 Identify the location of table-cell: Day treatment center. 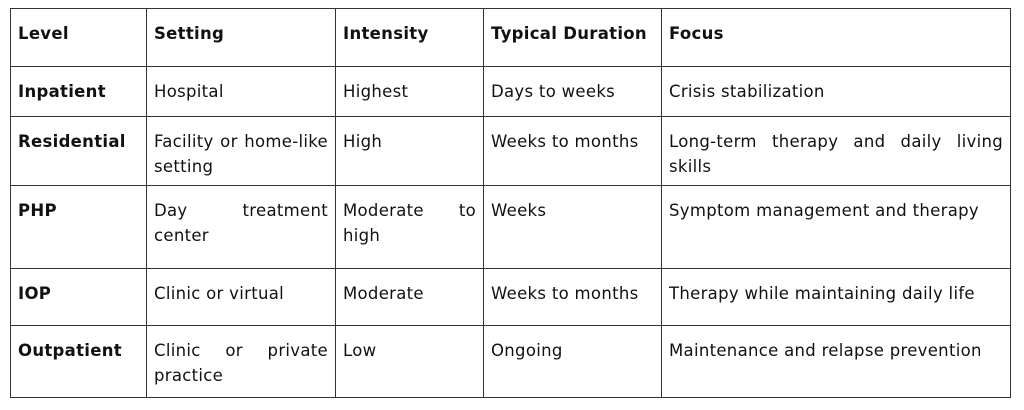
(241, 227).